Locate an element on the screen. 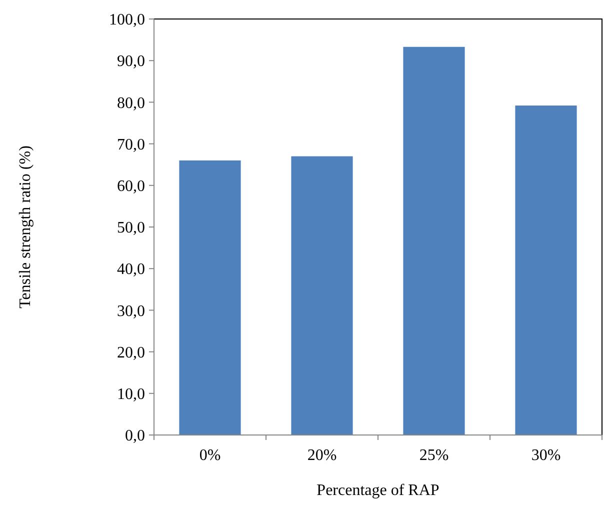  x-tick-label: 20% is located at coordinates (322, 455).